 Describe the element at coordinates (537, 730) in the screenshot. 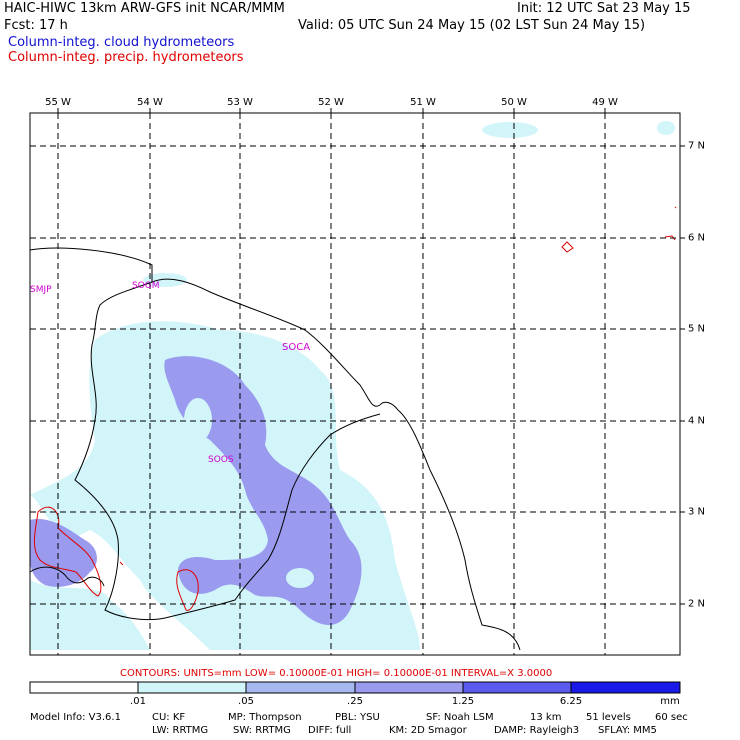

I see `model-info-item: DAMP: Rayleigh3` at that location.